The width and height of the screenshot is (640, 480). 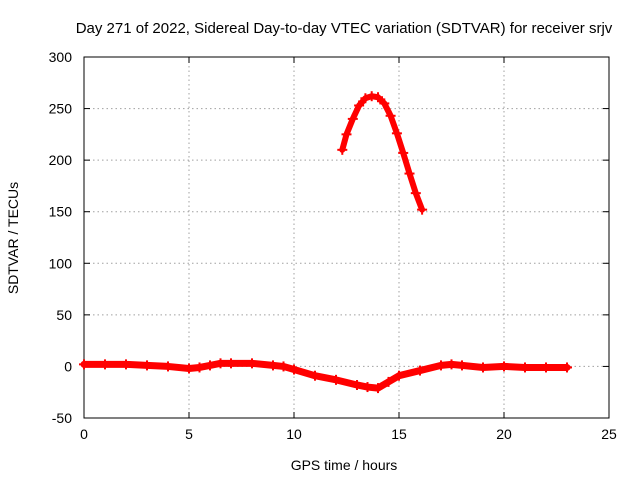 I want to click on y-tick-label: 0, so click(x=68, y=366).